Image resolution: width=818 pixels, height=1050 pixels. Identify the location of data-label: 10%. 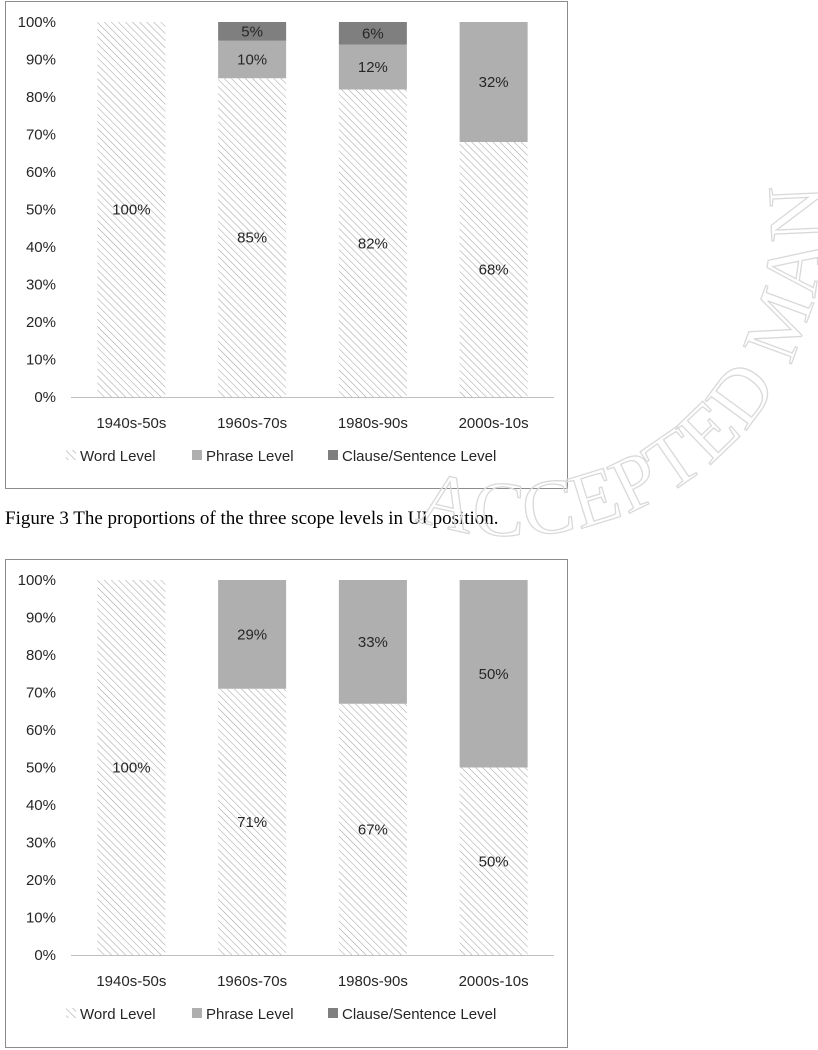
(252, 60).